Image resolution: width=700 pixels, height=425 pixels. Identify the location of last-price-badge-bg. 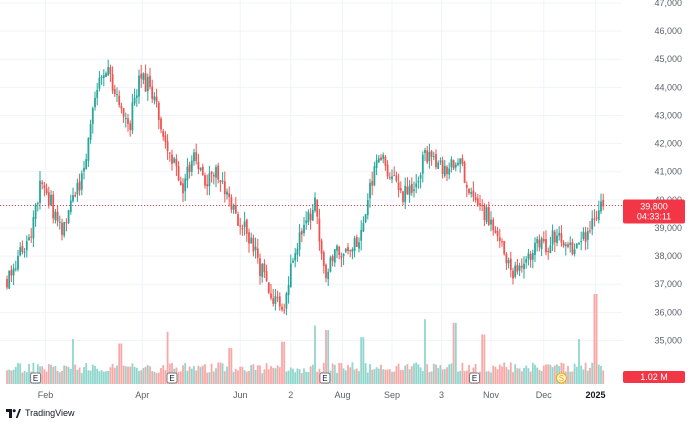
(654, 211).